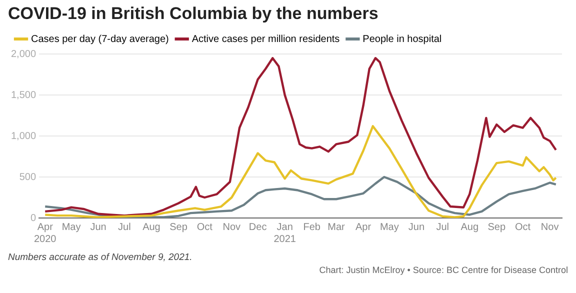 This screenshot has width=576, height=293. What do you see at coordinates (33, 218) in the screenshot?
I see `y-tick-label: 0` at bounding box center [33, 218].